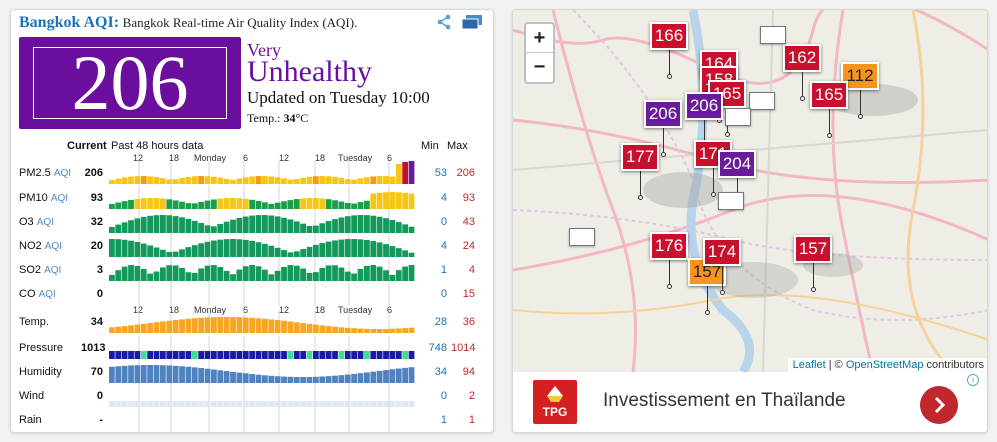 This screenshot has height=442, width=997. I want to click on station-marker: 162, so click(802, 58).